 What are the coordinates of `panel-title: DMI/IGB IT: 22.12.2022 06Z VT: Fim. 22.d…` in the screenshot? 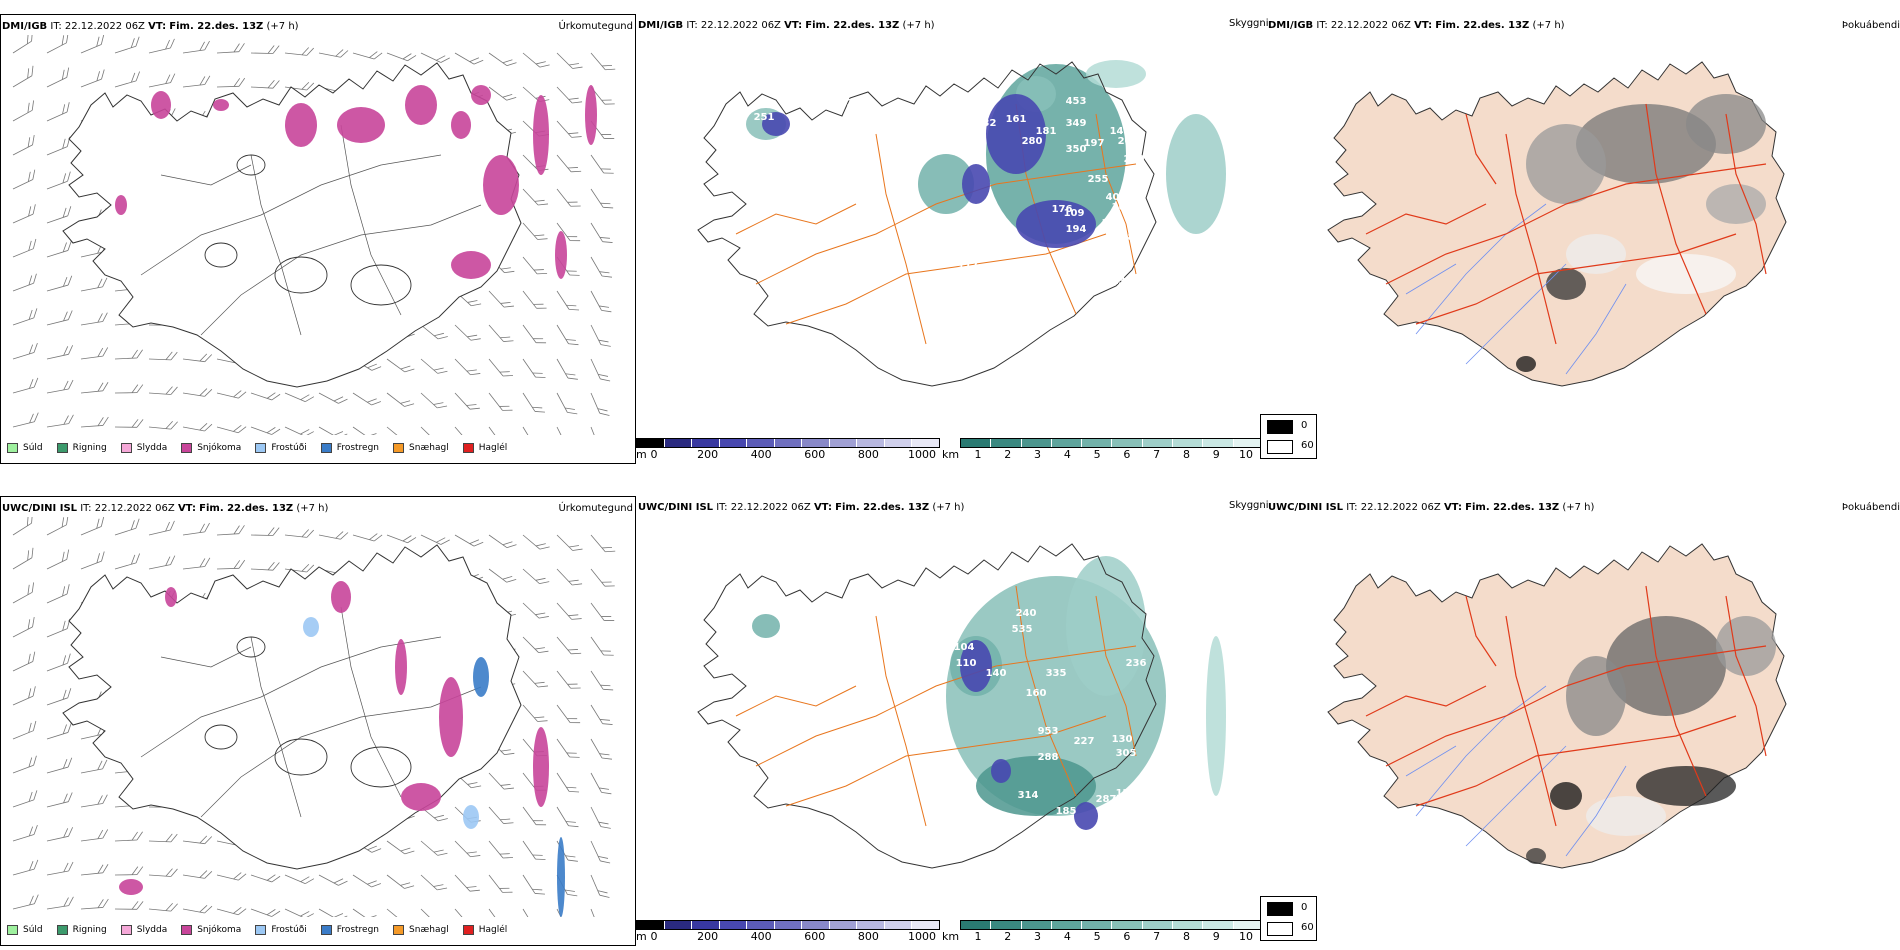 It's located at (150, 26).